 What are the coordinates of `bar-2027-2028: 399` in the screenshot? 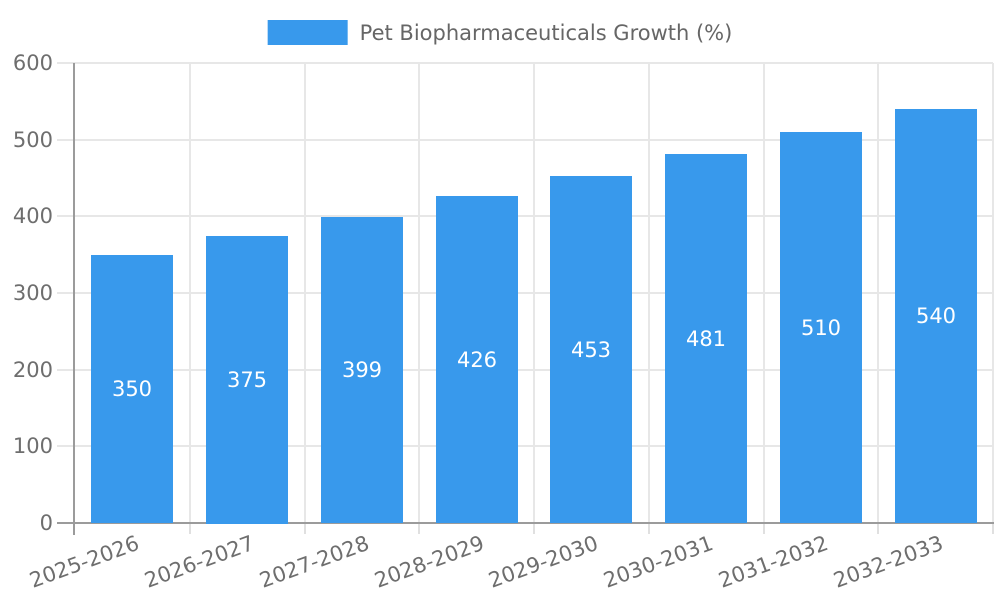 It's located at (362, 370).